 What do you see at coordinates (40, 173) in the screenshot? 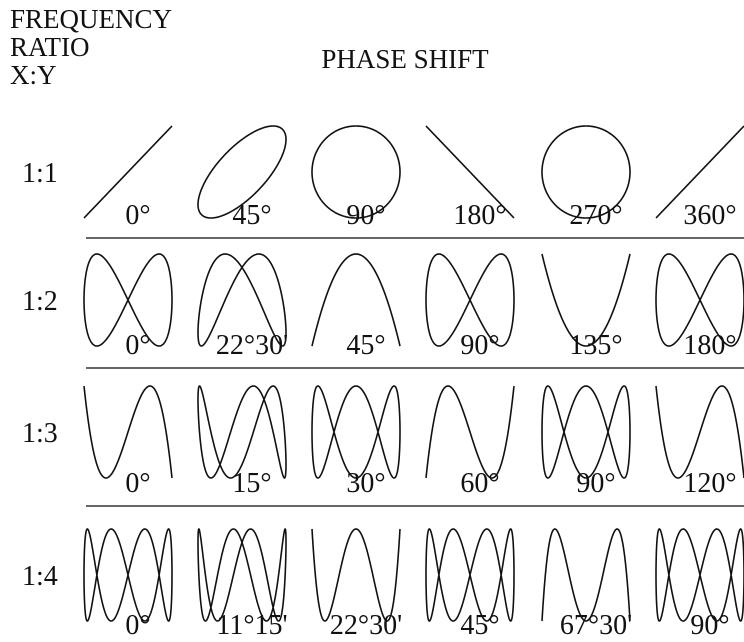
I see `ratio-label: 1:1` at bounding box center [40, 173].